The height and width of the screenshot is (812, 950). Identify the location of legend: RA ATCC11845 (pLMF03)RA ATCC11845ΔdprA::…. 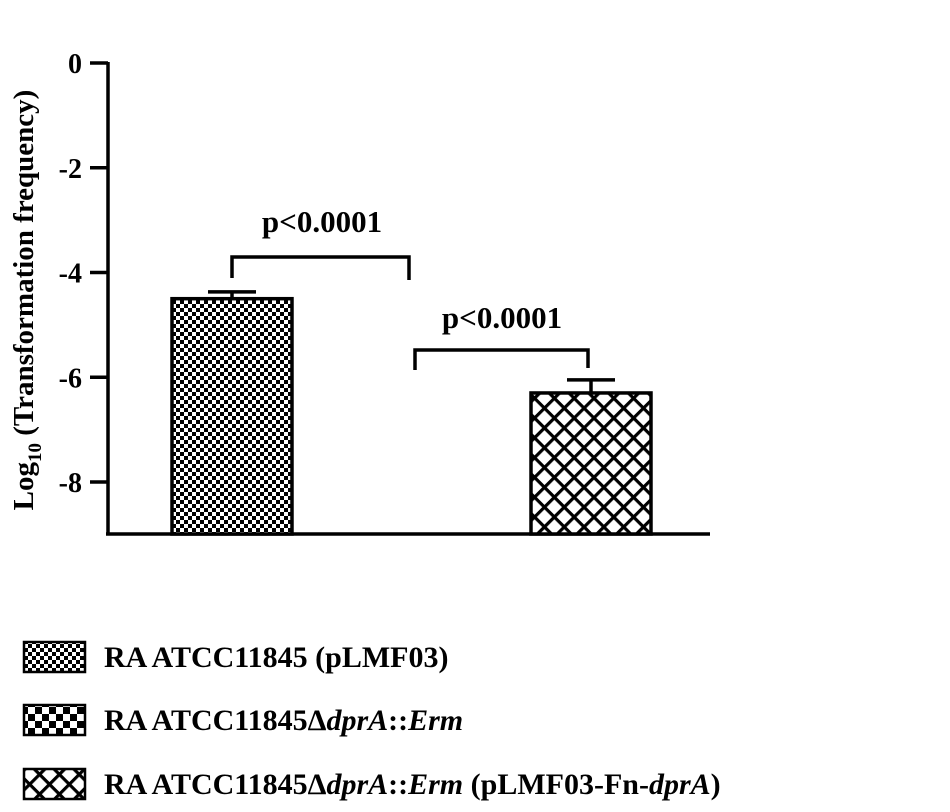
(371, 720).